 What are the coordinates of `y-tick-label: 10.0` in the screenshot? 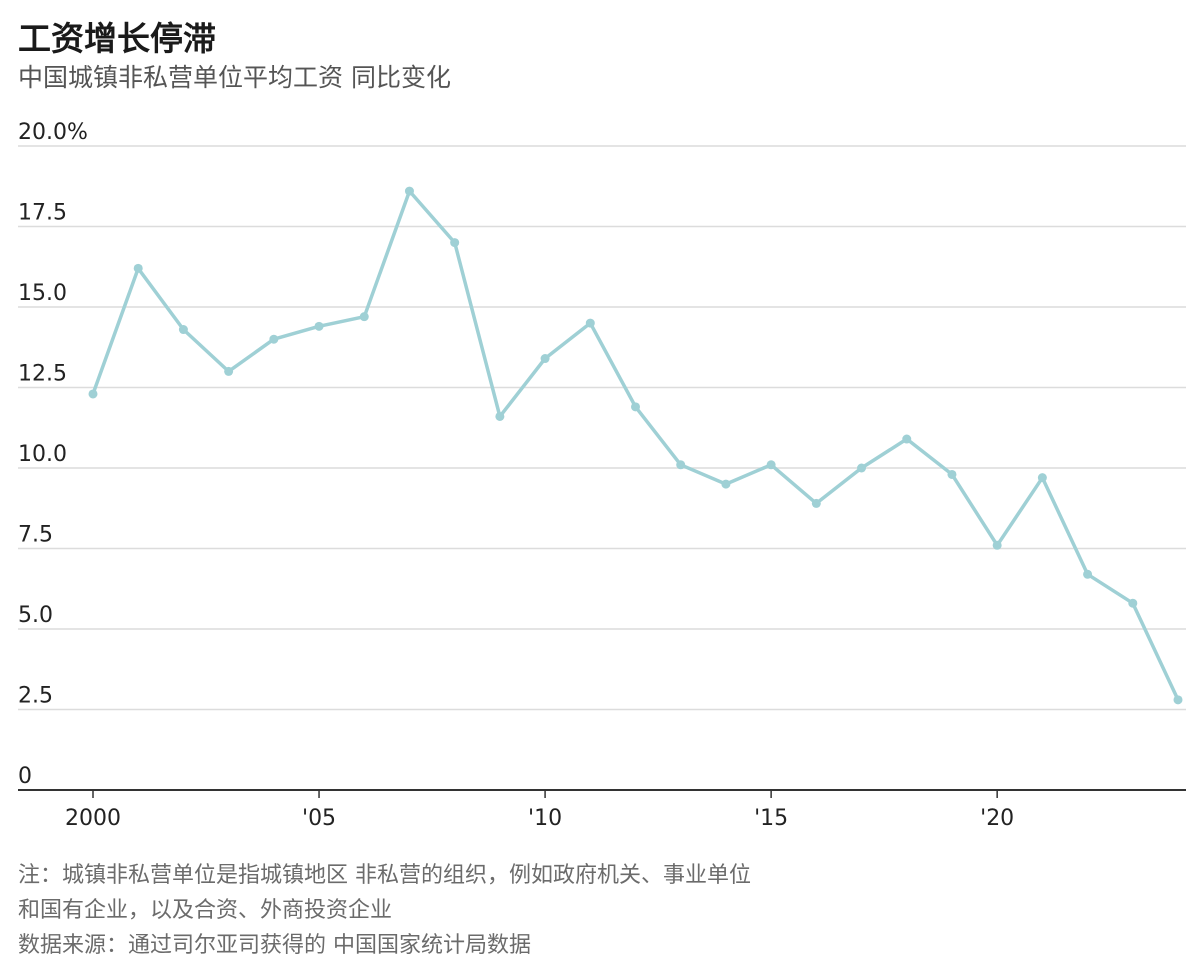 It's located at (42, 454).